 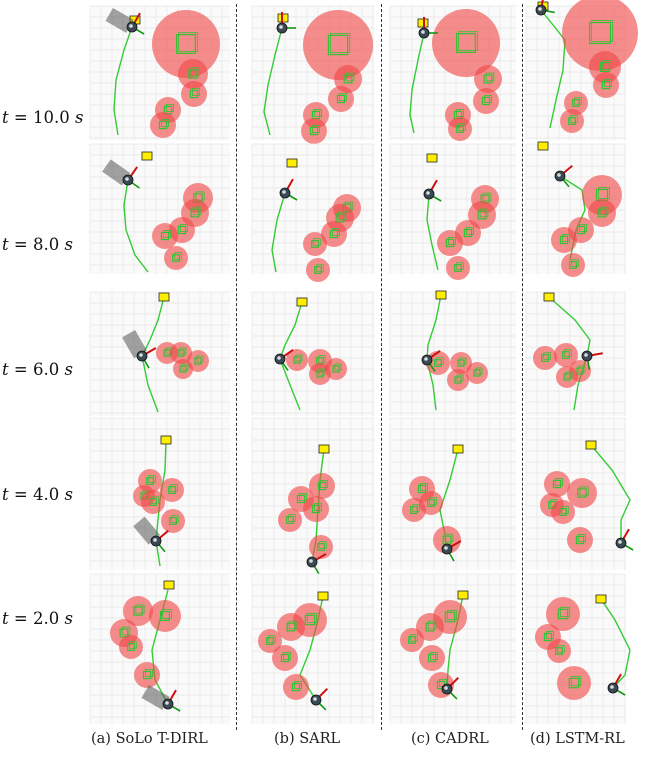 What do you see at coordinates (37, 494) in the screenshot?
I see `row-label-t4: t = 4.0 s` at bounding box center [37, 494].